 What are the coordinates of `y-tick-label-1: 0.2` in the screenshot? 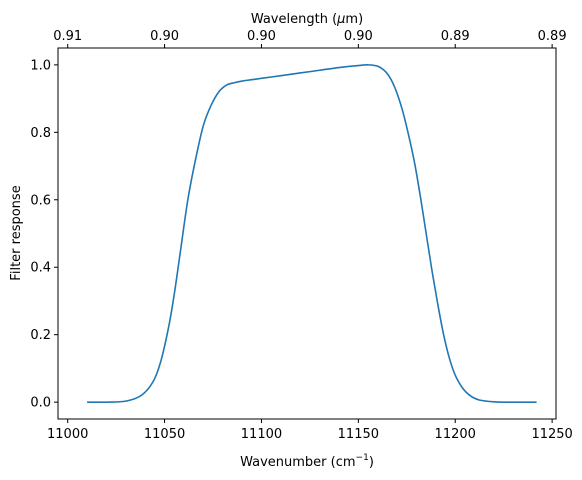 It's located at (40, 335).